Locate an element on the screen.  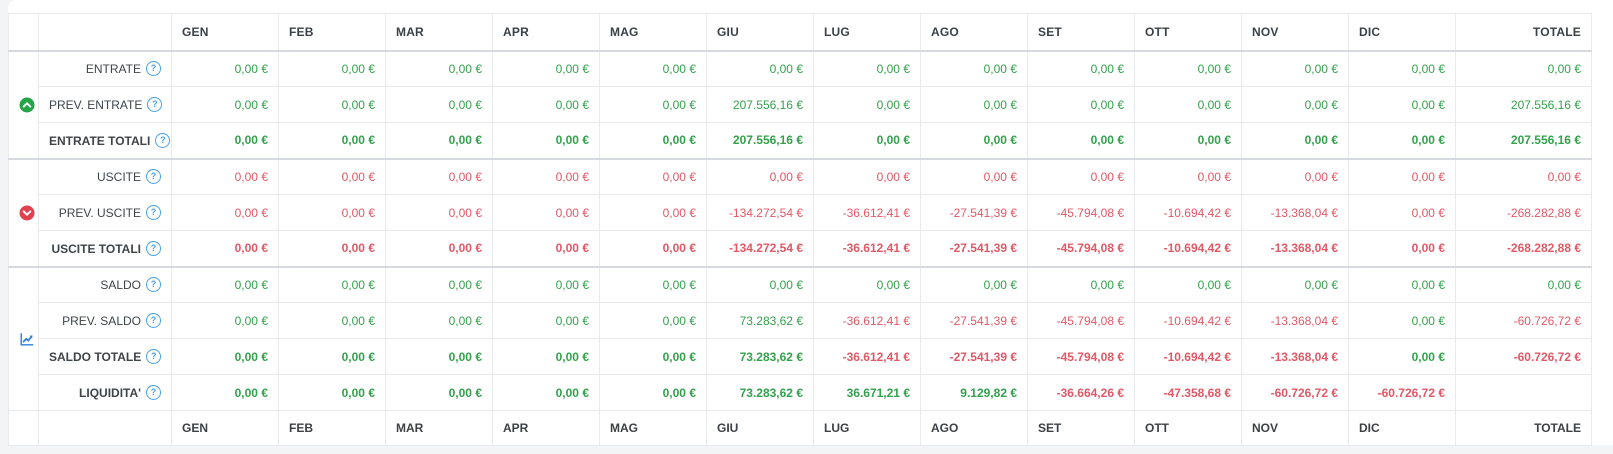
row-label: USCITE TOTALI? is located at coordinates (105, 248).